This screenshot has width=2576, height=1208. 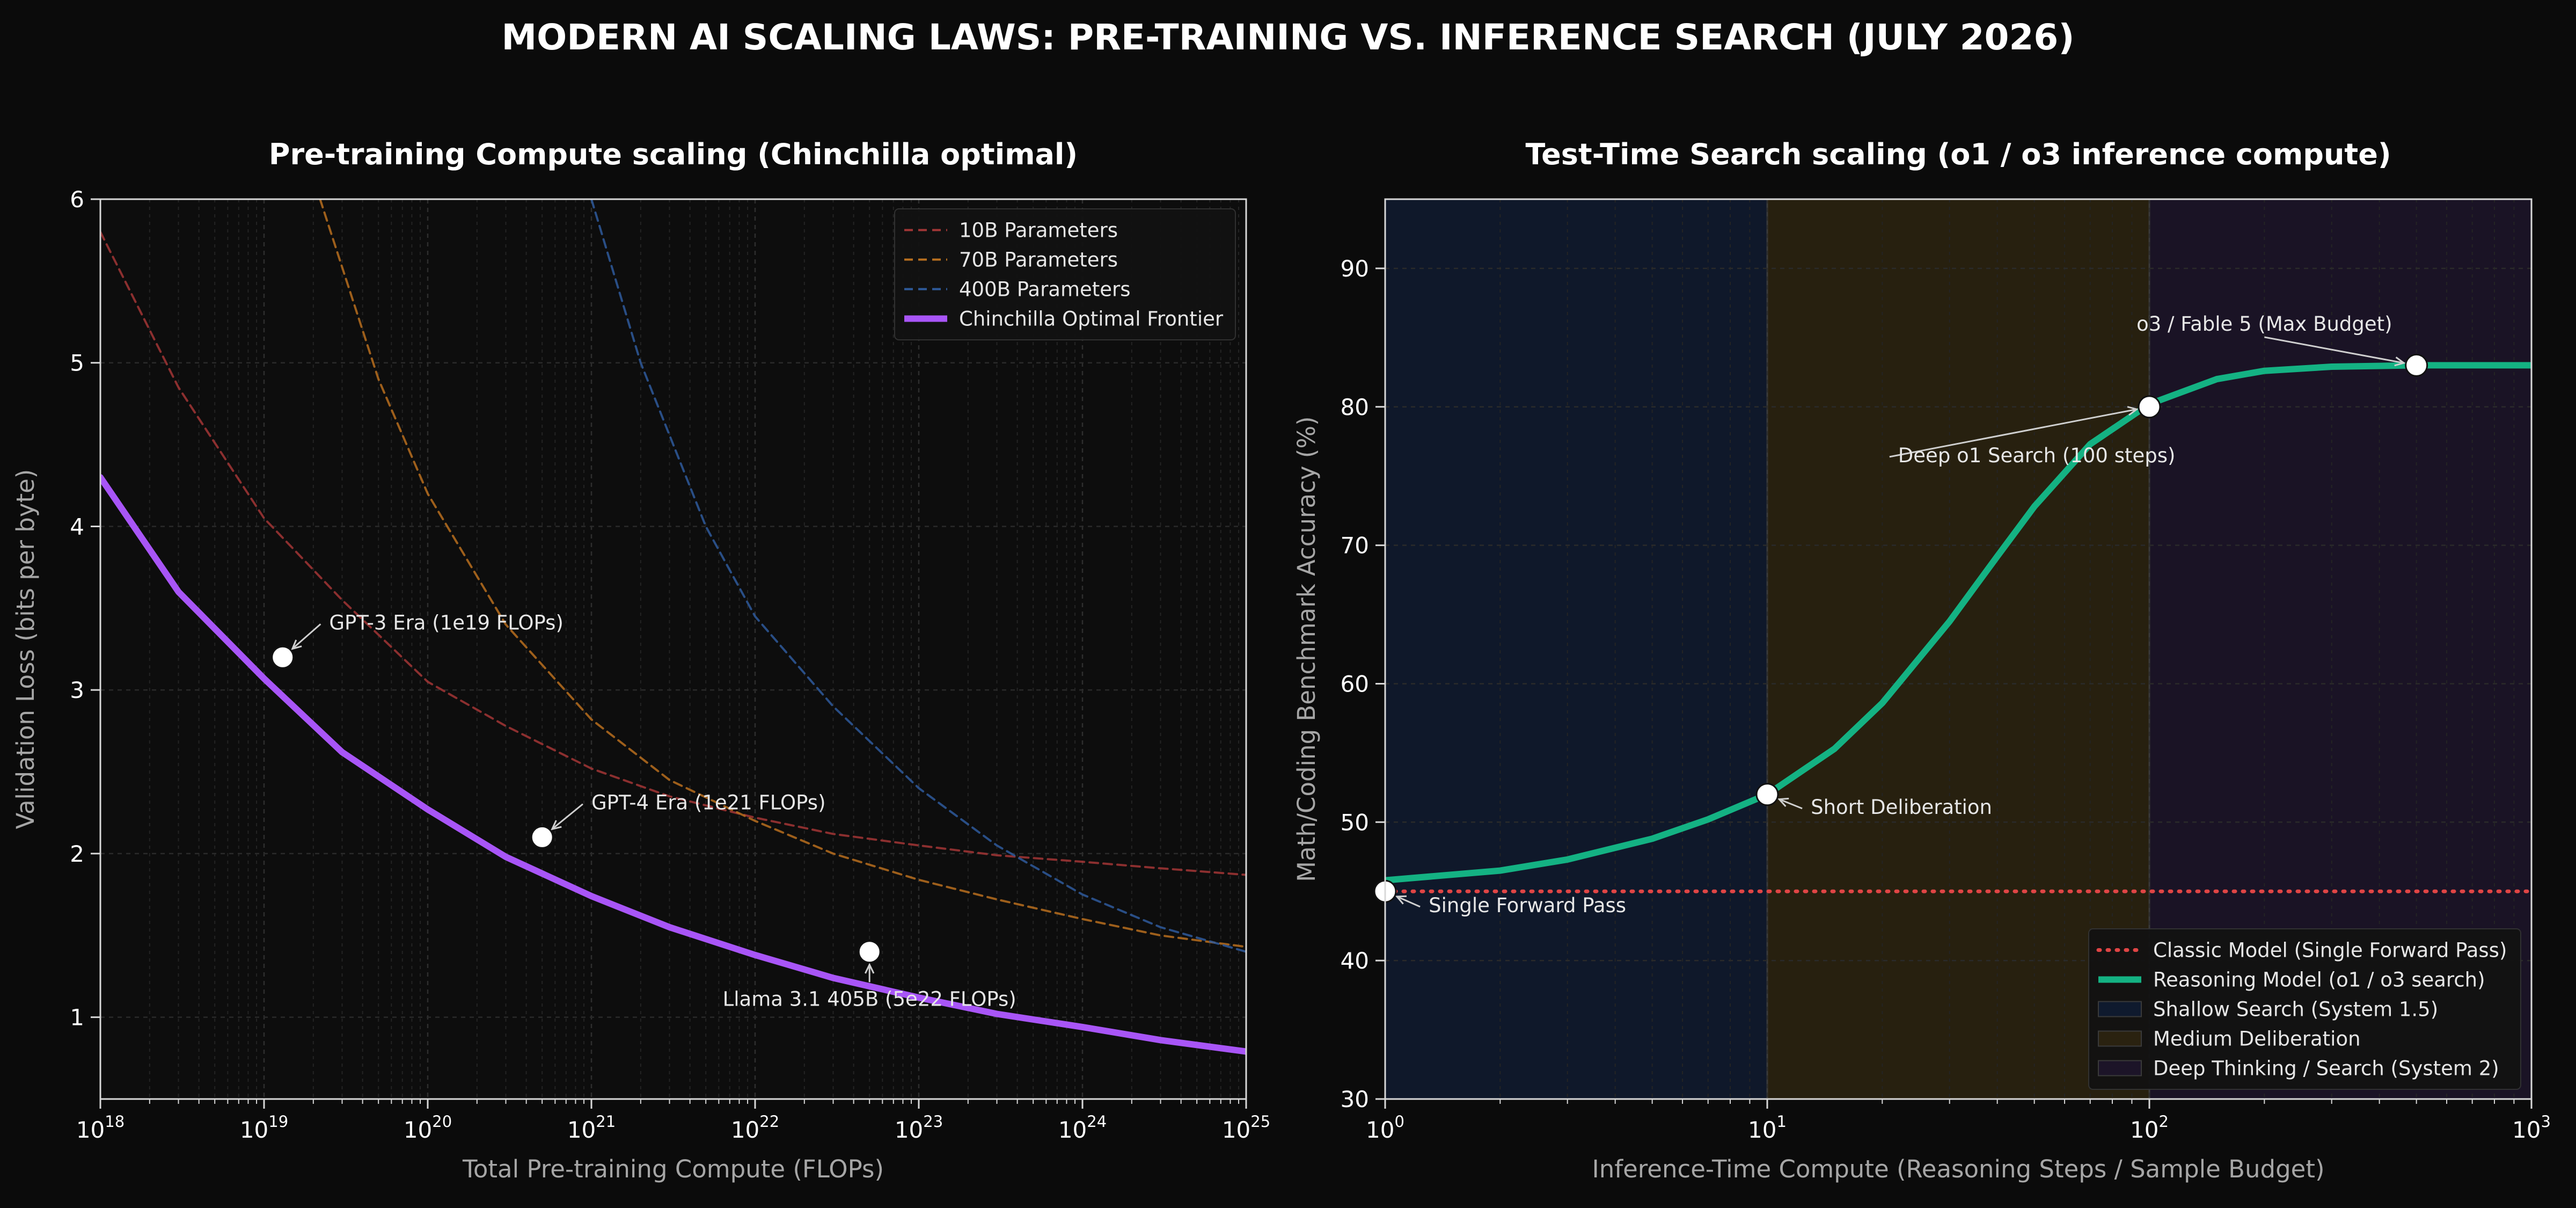 I want to click on y-tick-label: 2, so click(x=77, y=854).